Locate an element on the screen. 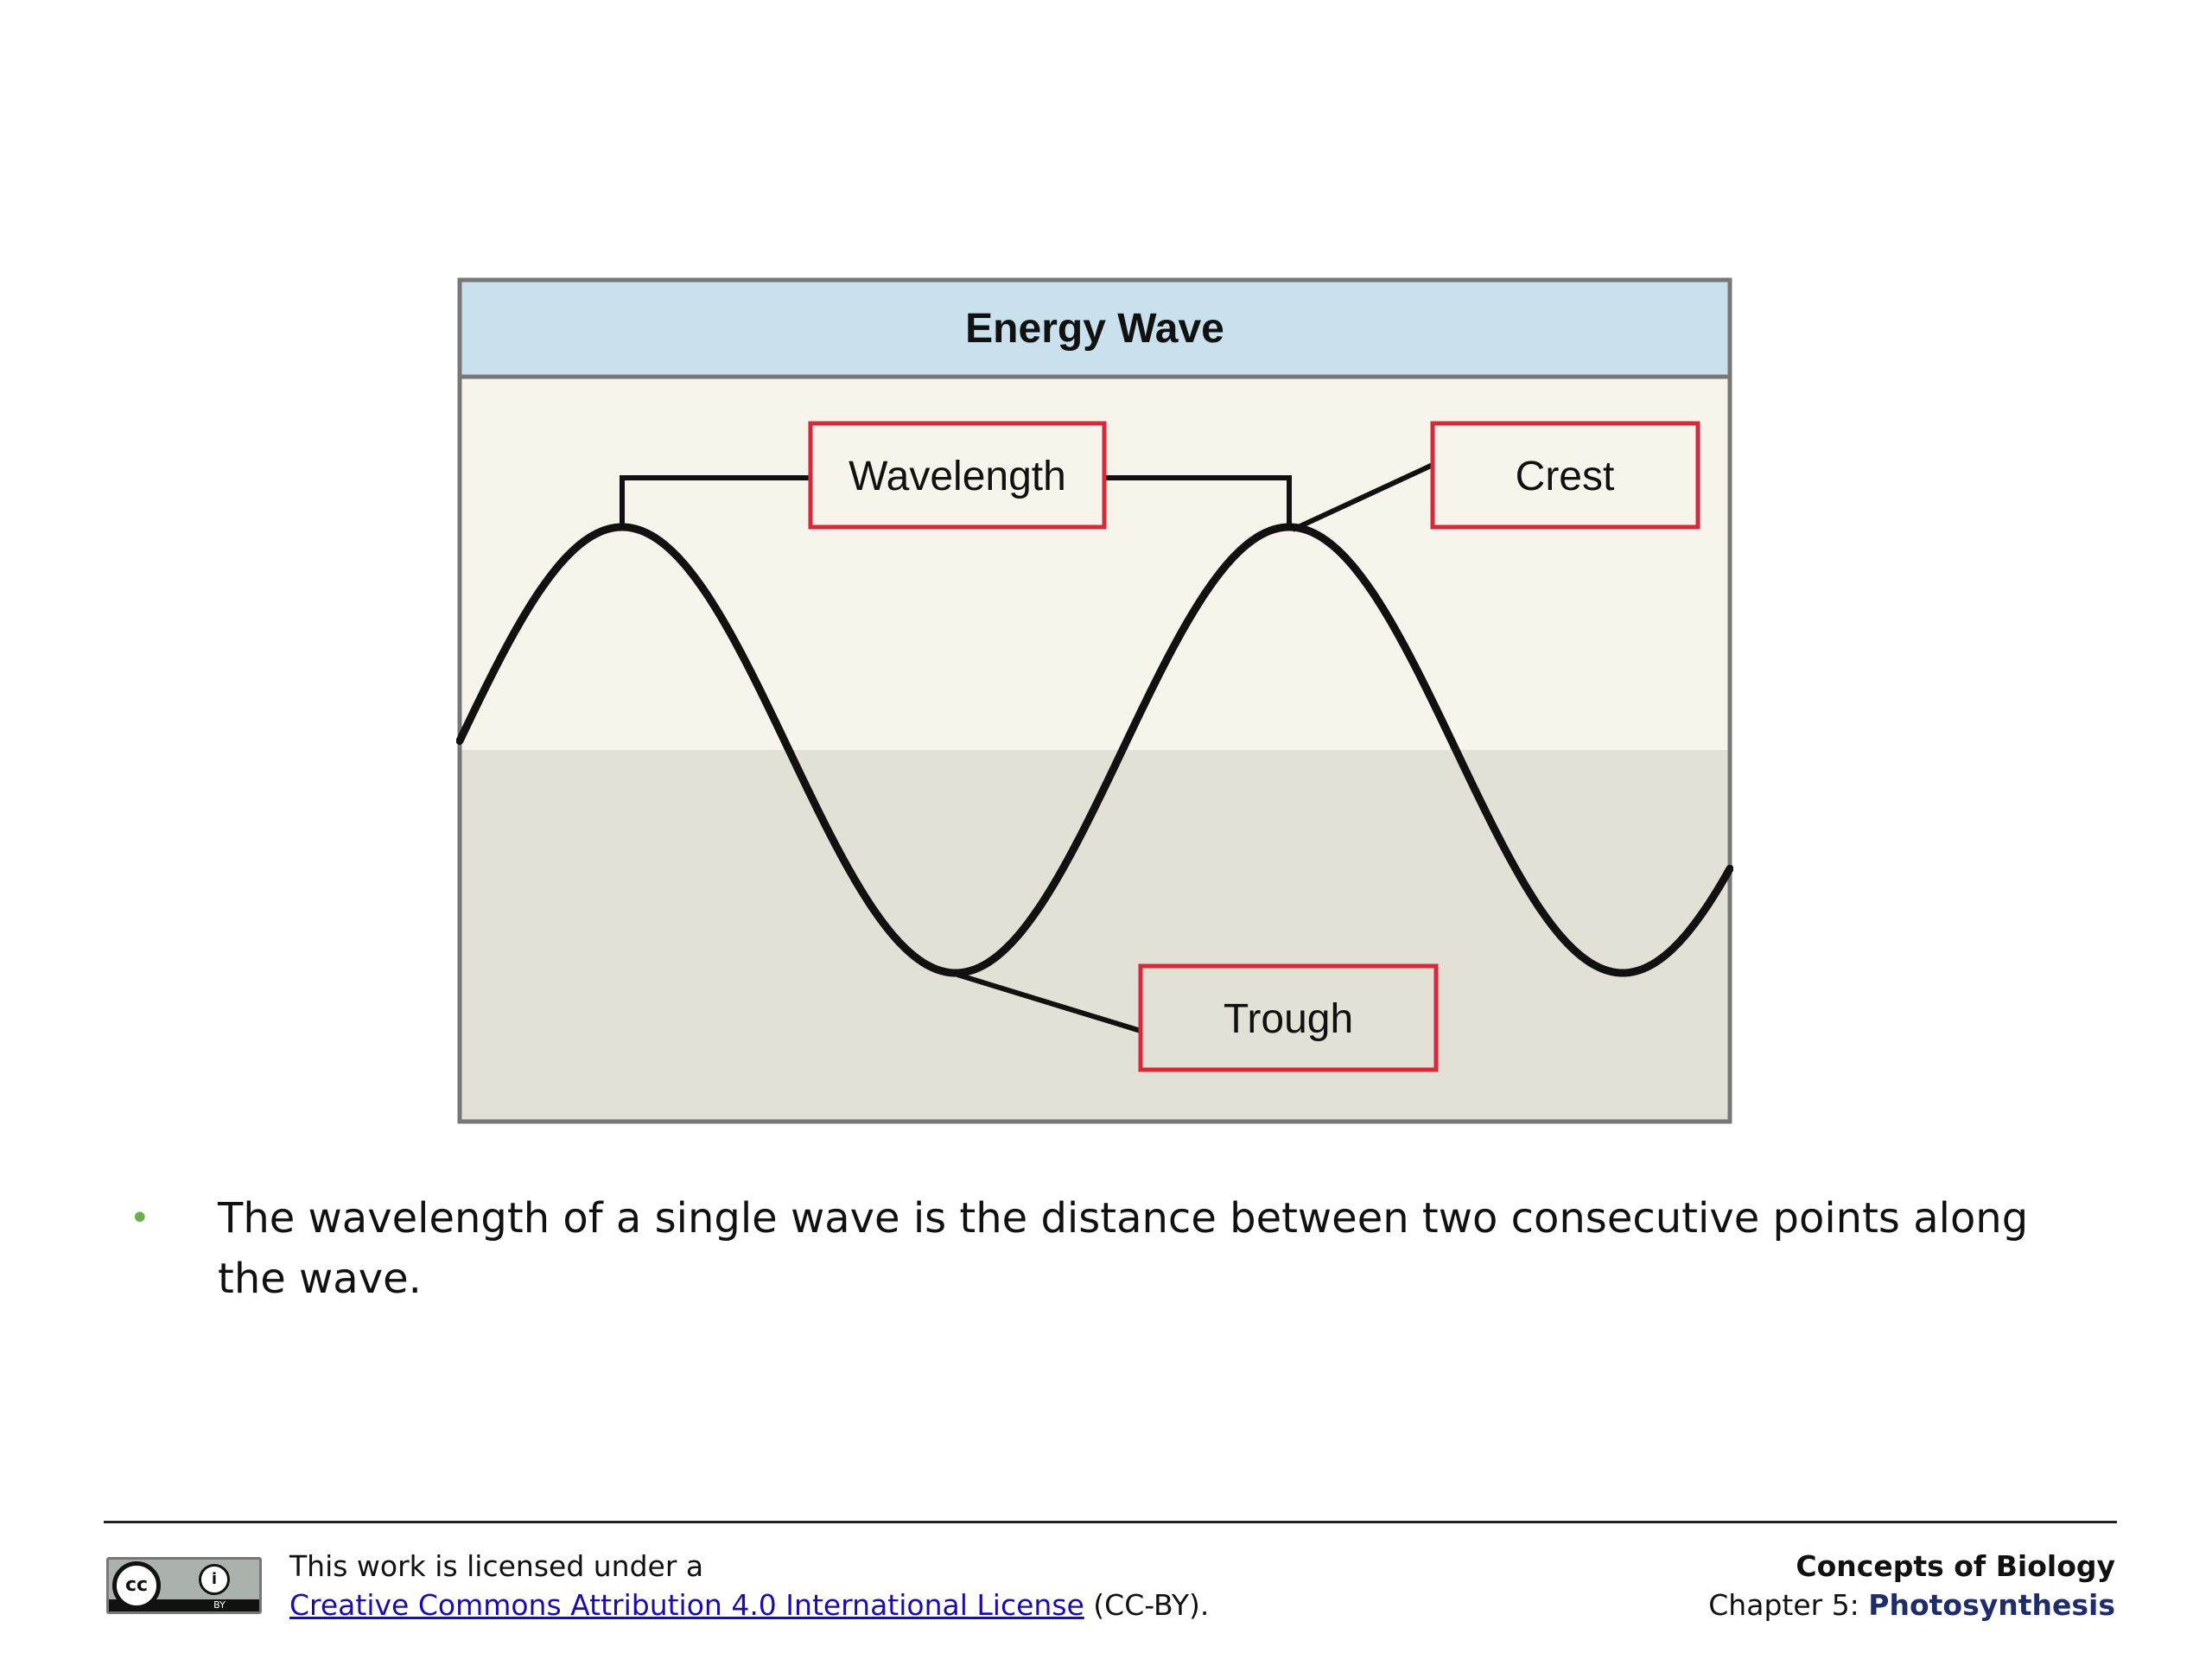  trough-label-text: Trough is located at coordinates (1288, 1019).